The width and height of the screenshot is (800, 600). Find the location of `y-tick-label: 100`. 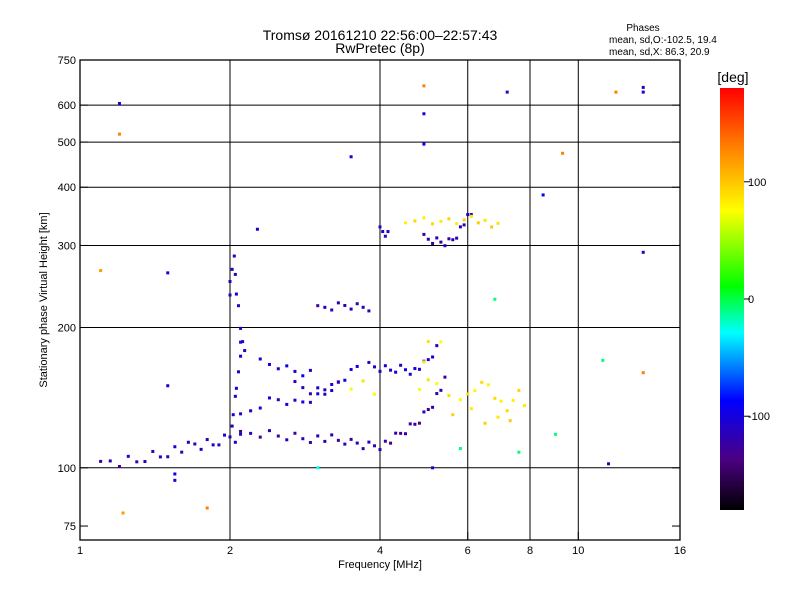

y-tick-label: 100 is located at coordinates (67, 469).